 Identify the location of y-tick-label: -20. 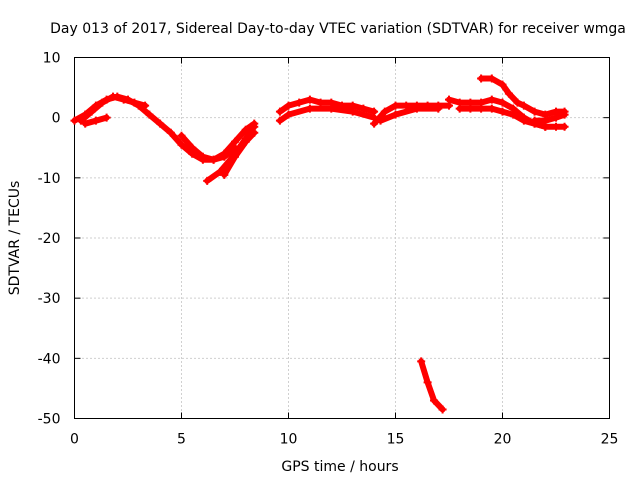
(49, 239).